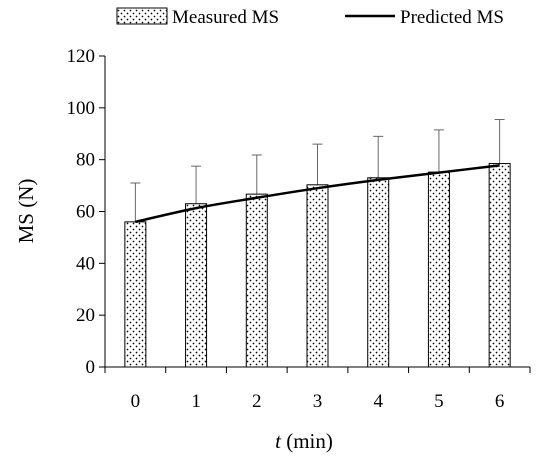  I want to click on predicted-line, so click(317, 194).